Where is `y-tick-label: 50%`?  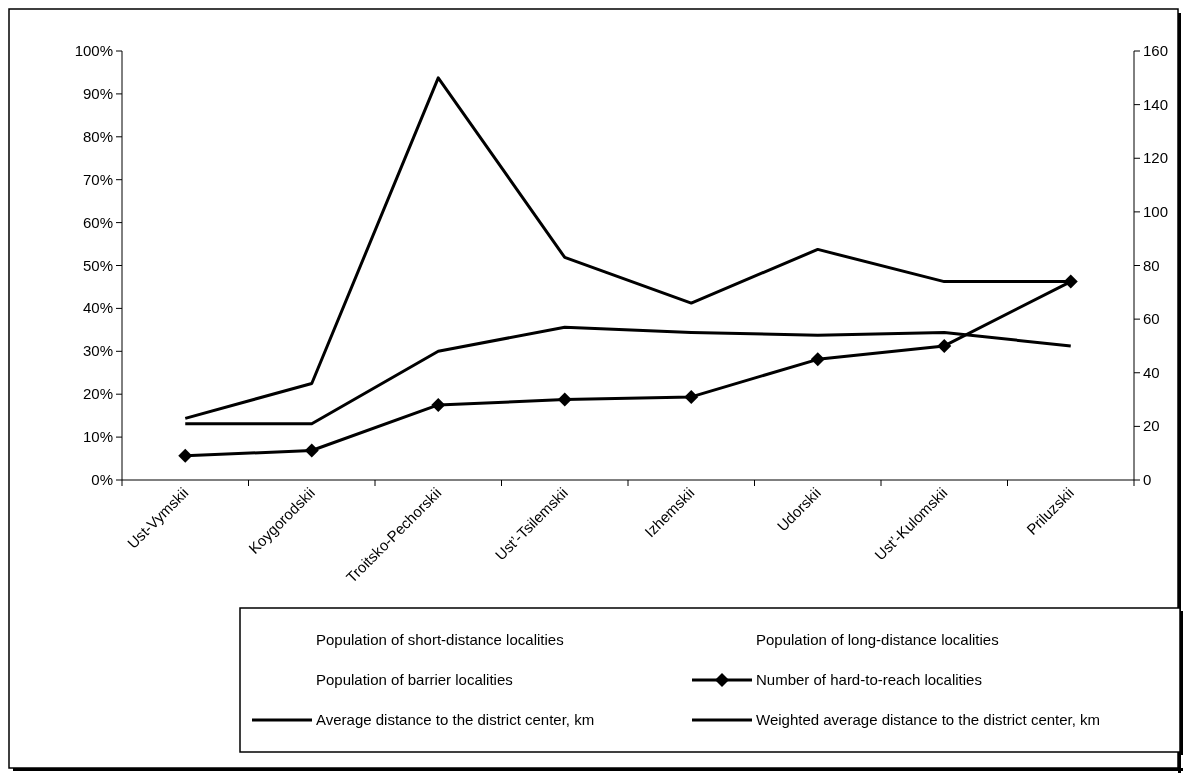 y-tick-label: 50% is located at coordinates (97, 265).